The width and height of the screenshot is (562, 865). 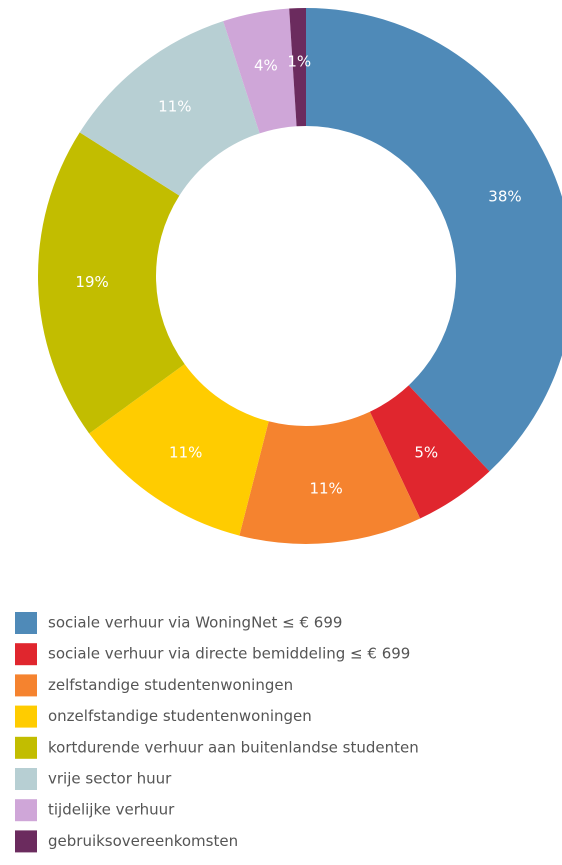 What do you see at coordinates (426, 452) in the screenshot?
I see `slice-label: 5%` at bounding box center [426, 452].